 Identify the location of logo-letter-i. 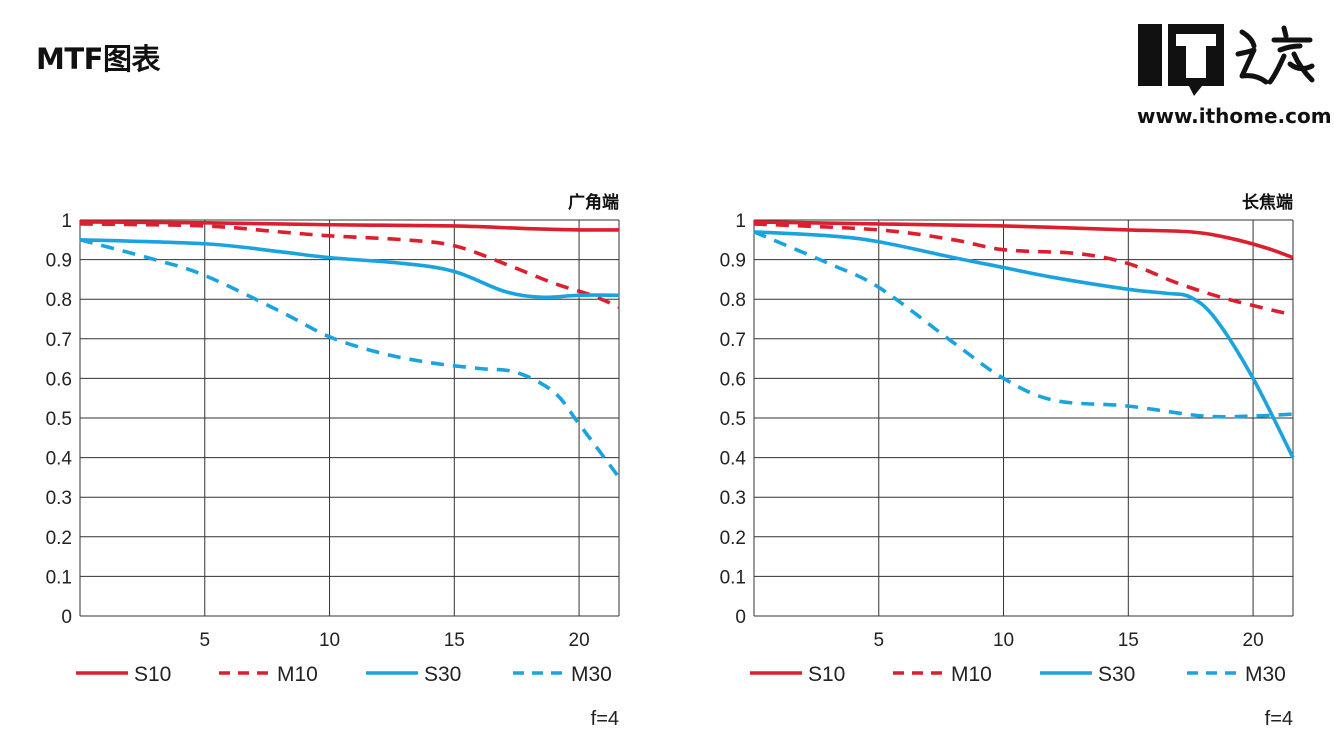
(1150, 55).